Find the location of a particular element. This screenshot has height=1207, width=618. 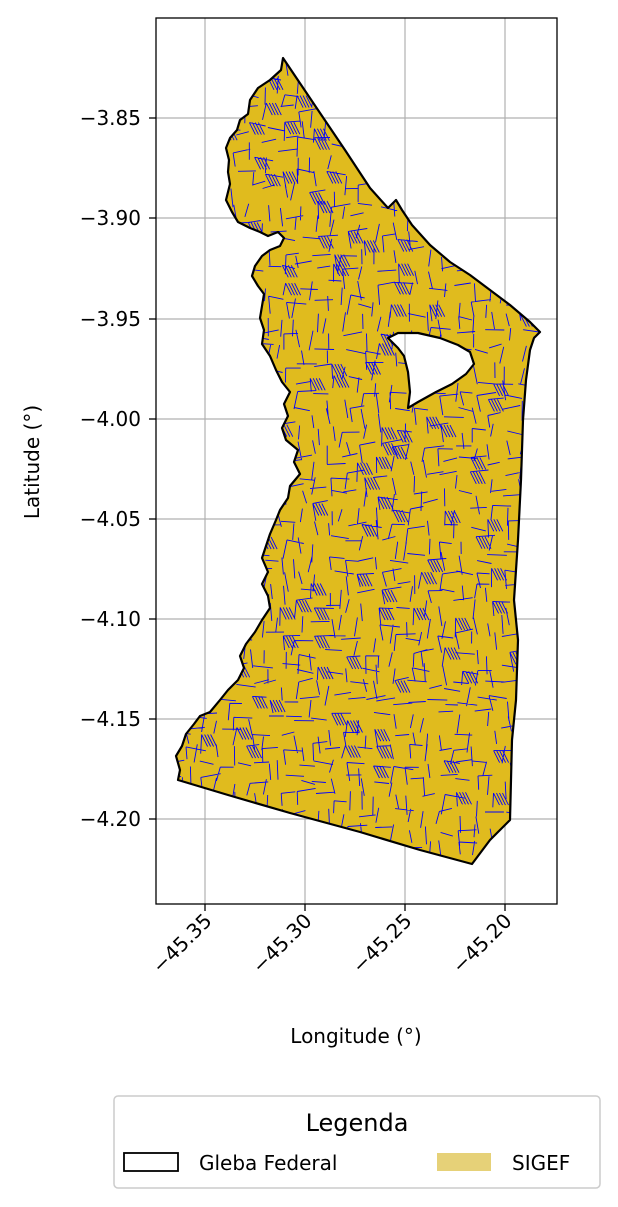

x-tick-labels: −45.35 −45.30 −45.25 −45.20 is located at coordinates (331, 943).